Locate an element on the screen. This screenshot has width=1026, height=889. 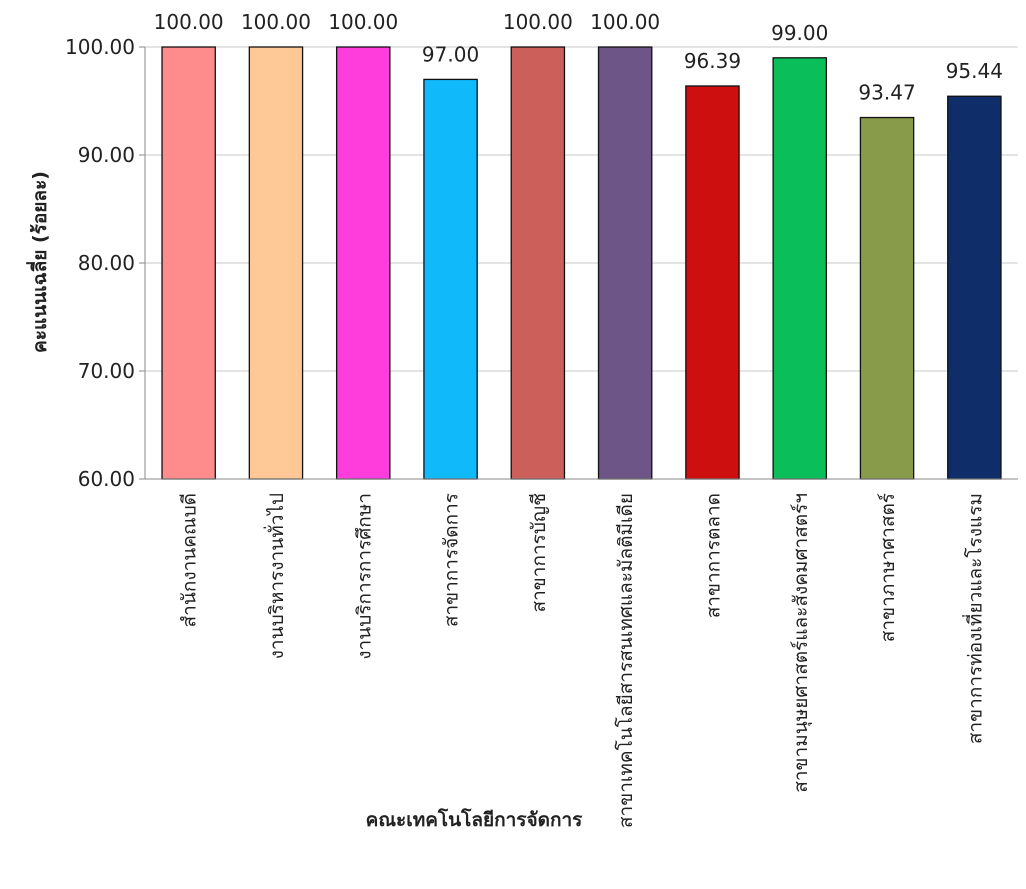
x-tick-label: สาขาการจัดการ is located at coordinates (452, 560).